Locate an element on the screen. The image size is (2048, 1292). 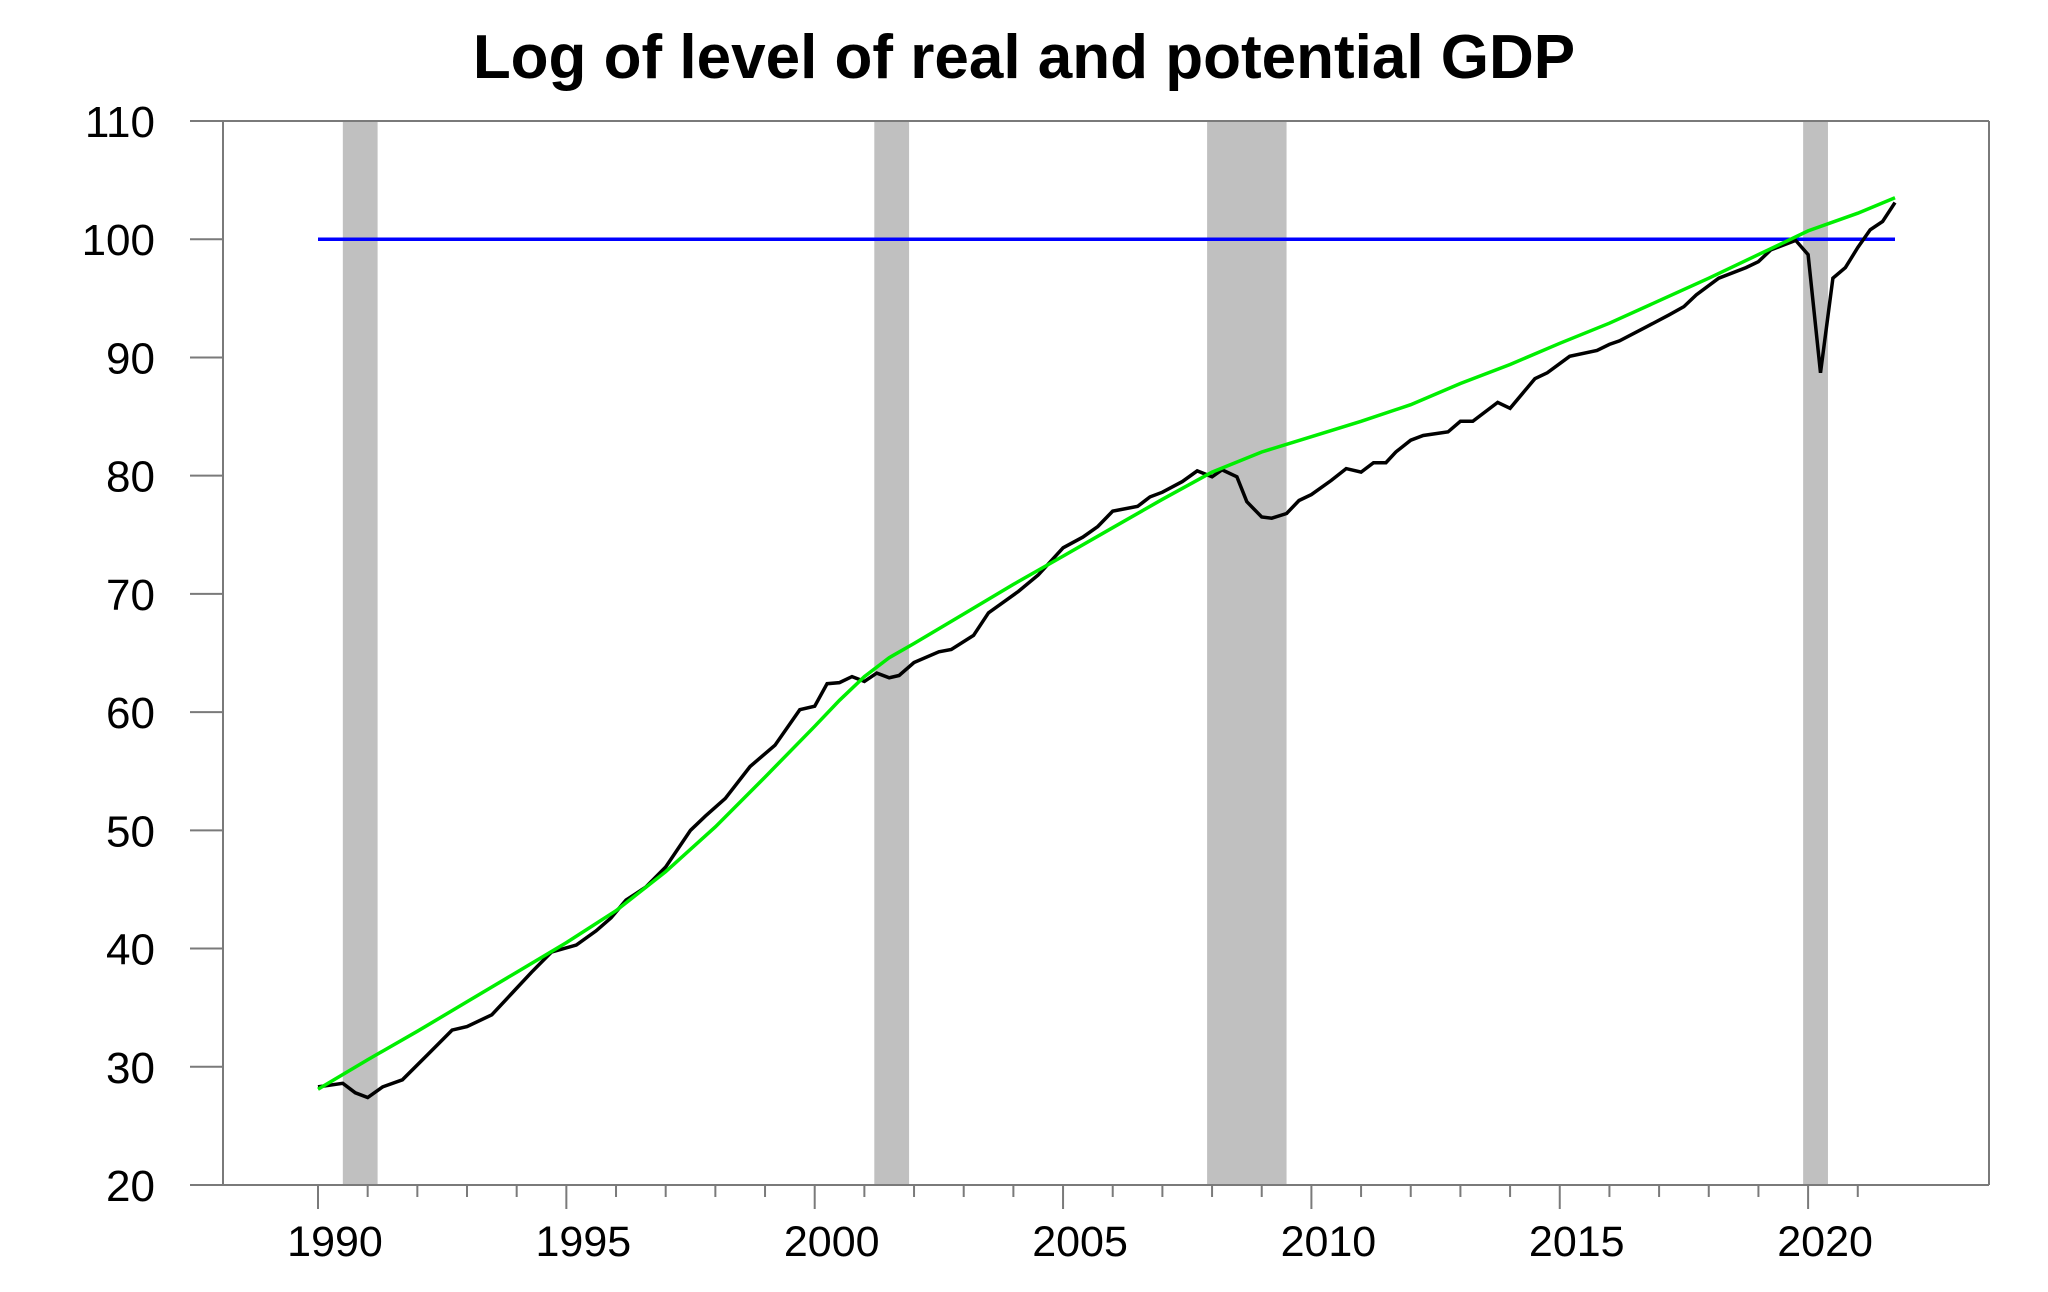
y-tick-label: 50 is located at coordinates (130, 831).